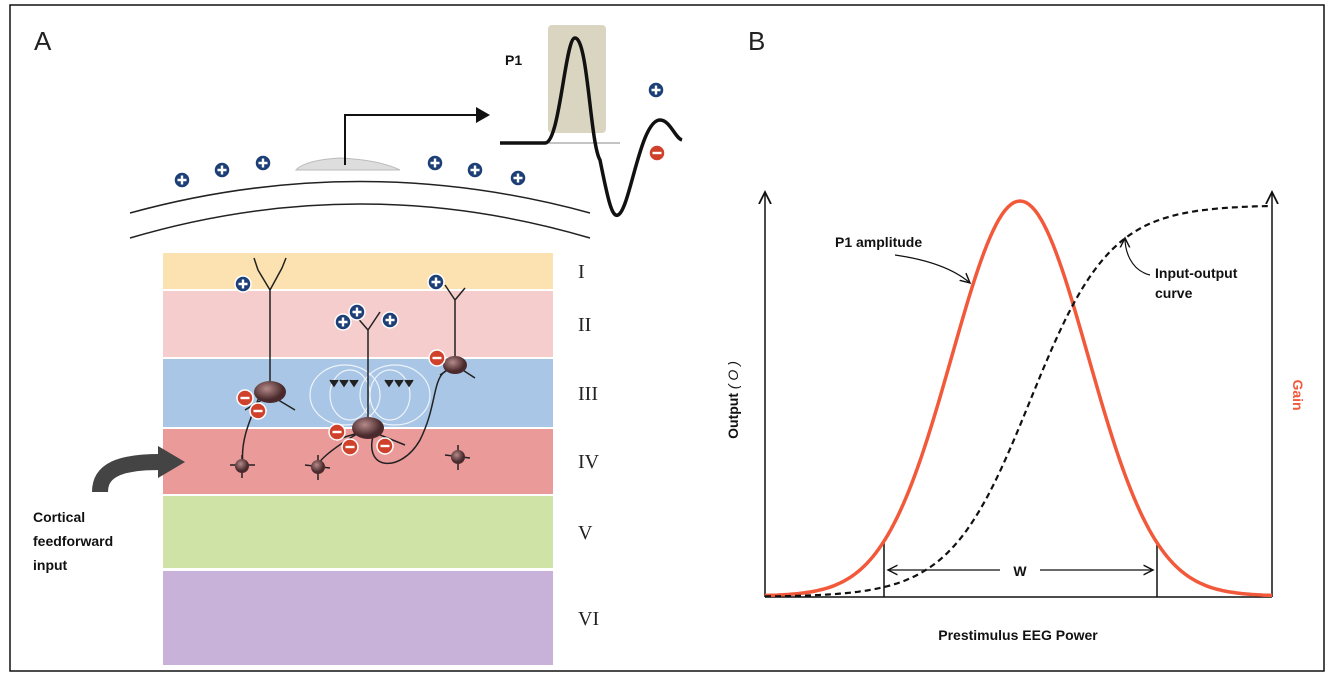 This screenshot has width=1334, height=682. I want to click on field-lines, so click(370, 395).